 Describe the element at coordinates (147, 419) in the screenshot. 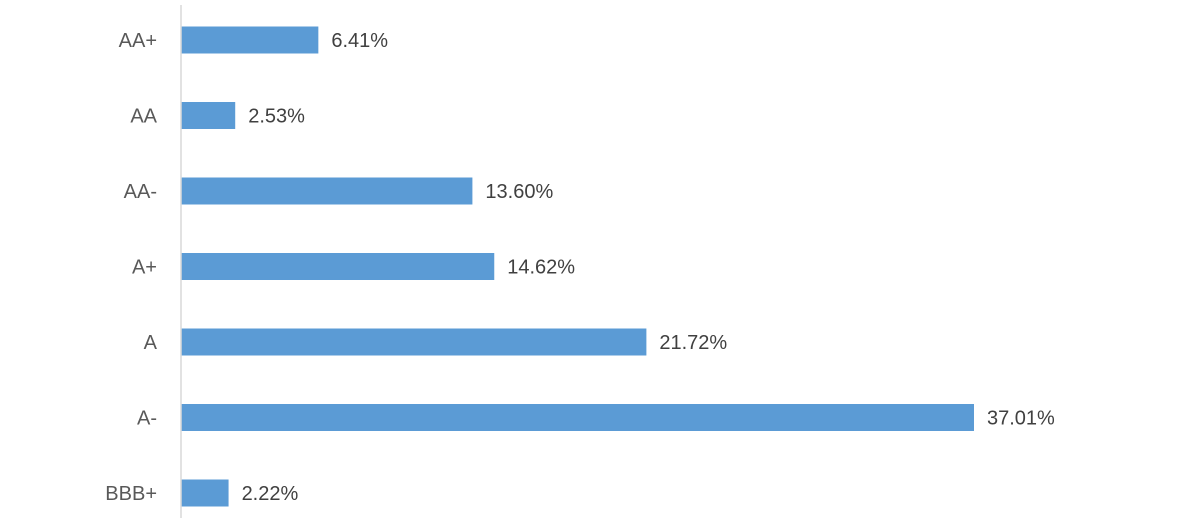

I see `category-label-A-: A-` at that location.